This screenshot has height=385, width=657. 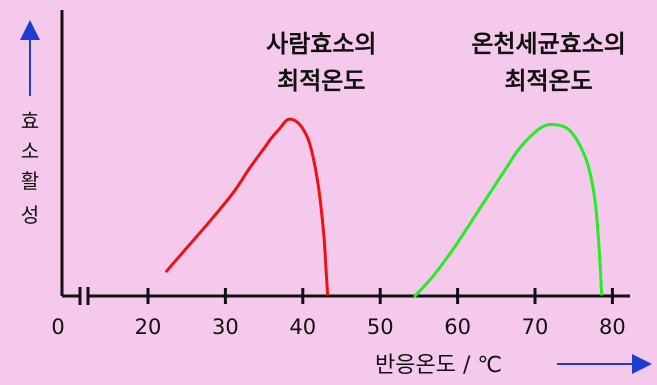 I want to click on y-axis-label-char: 효, so click(x=30, y=121).